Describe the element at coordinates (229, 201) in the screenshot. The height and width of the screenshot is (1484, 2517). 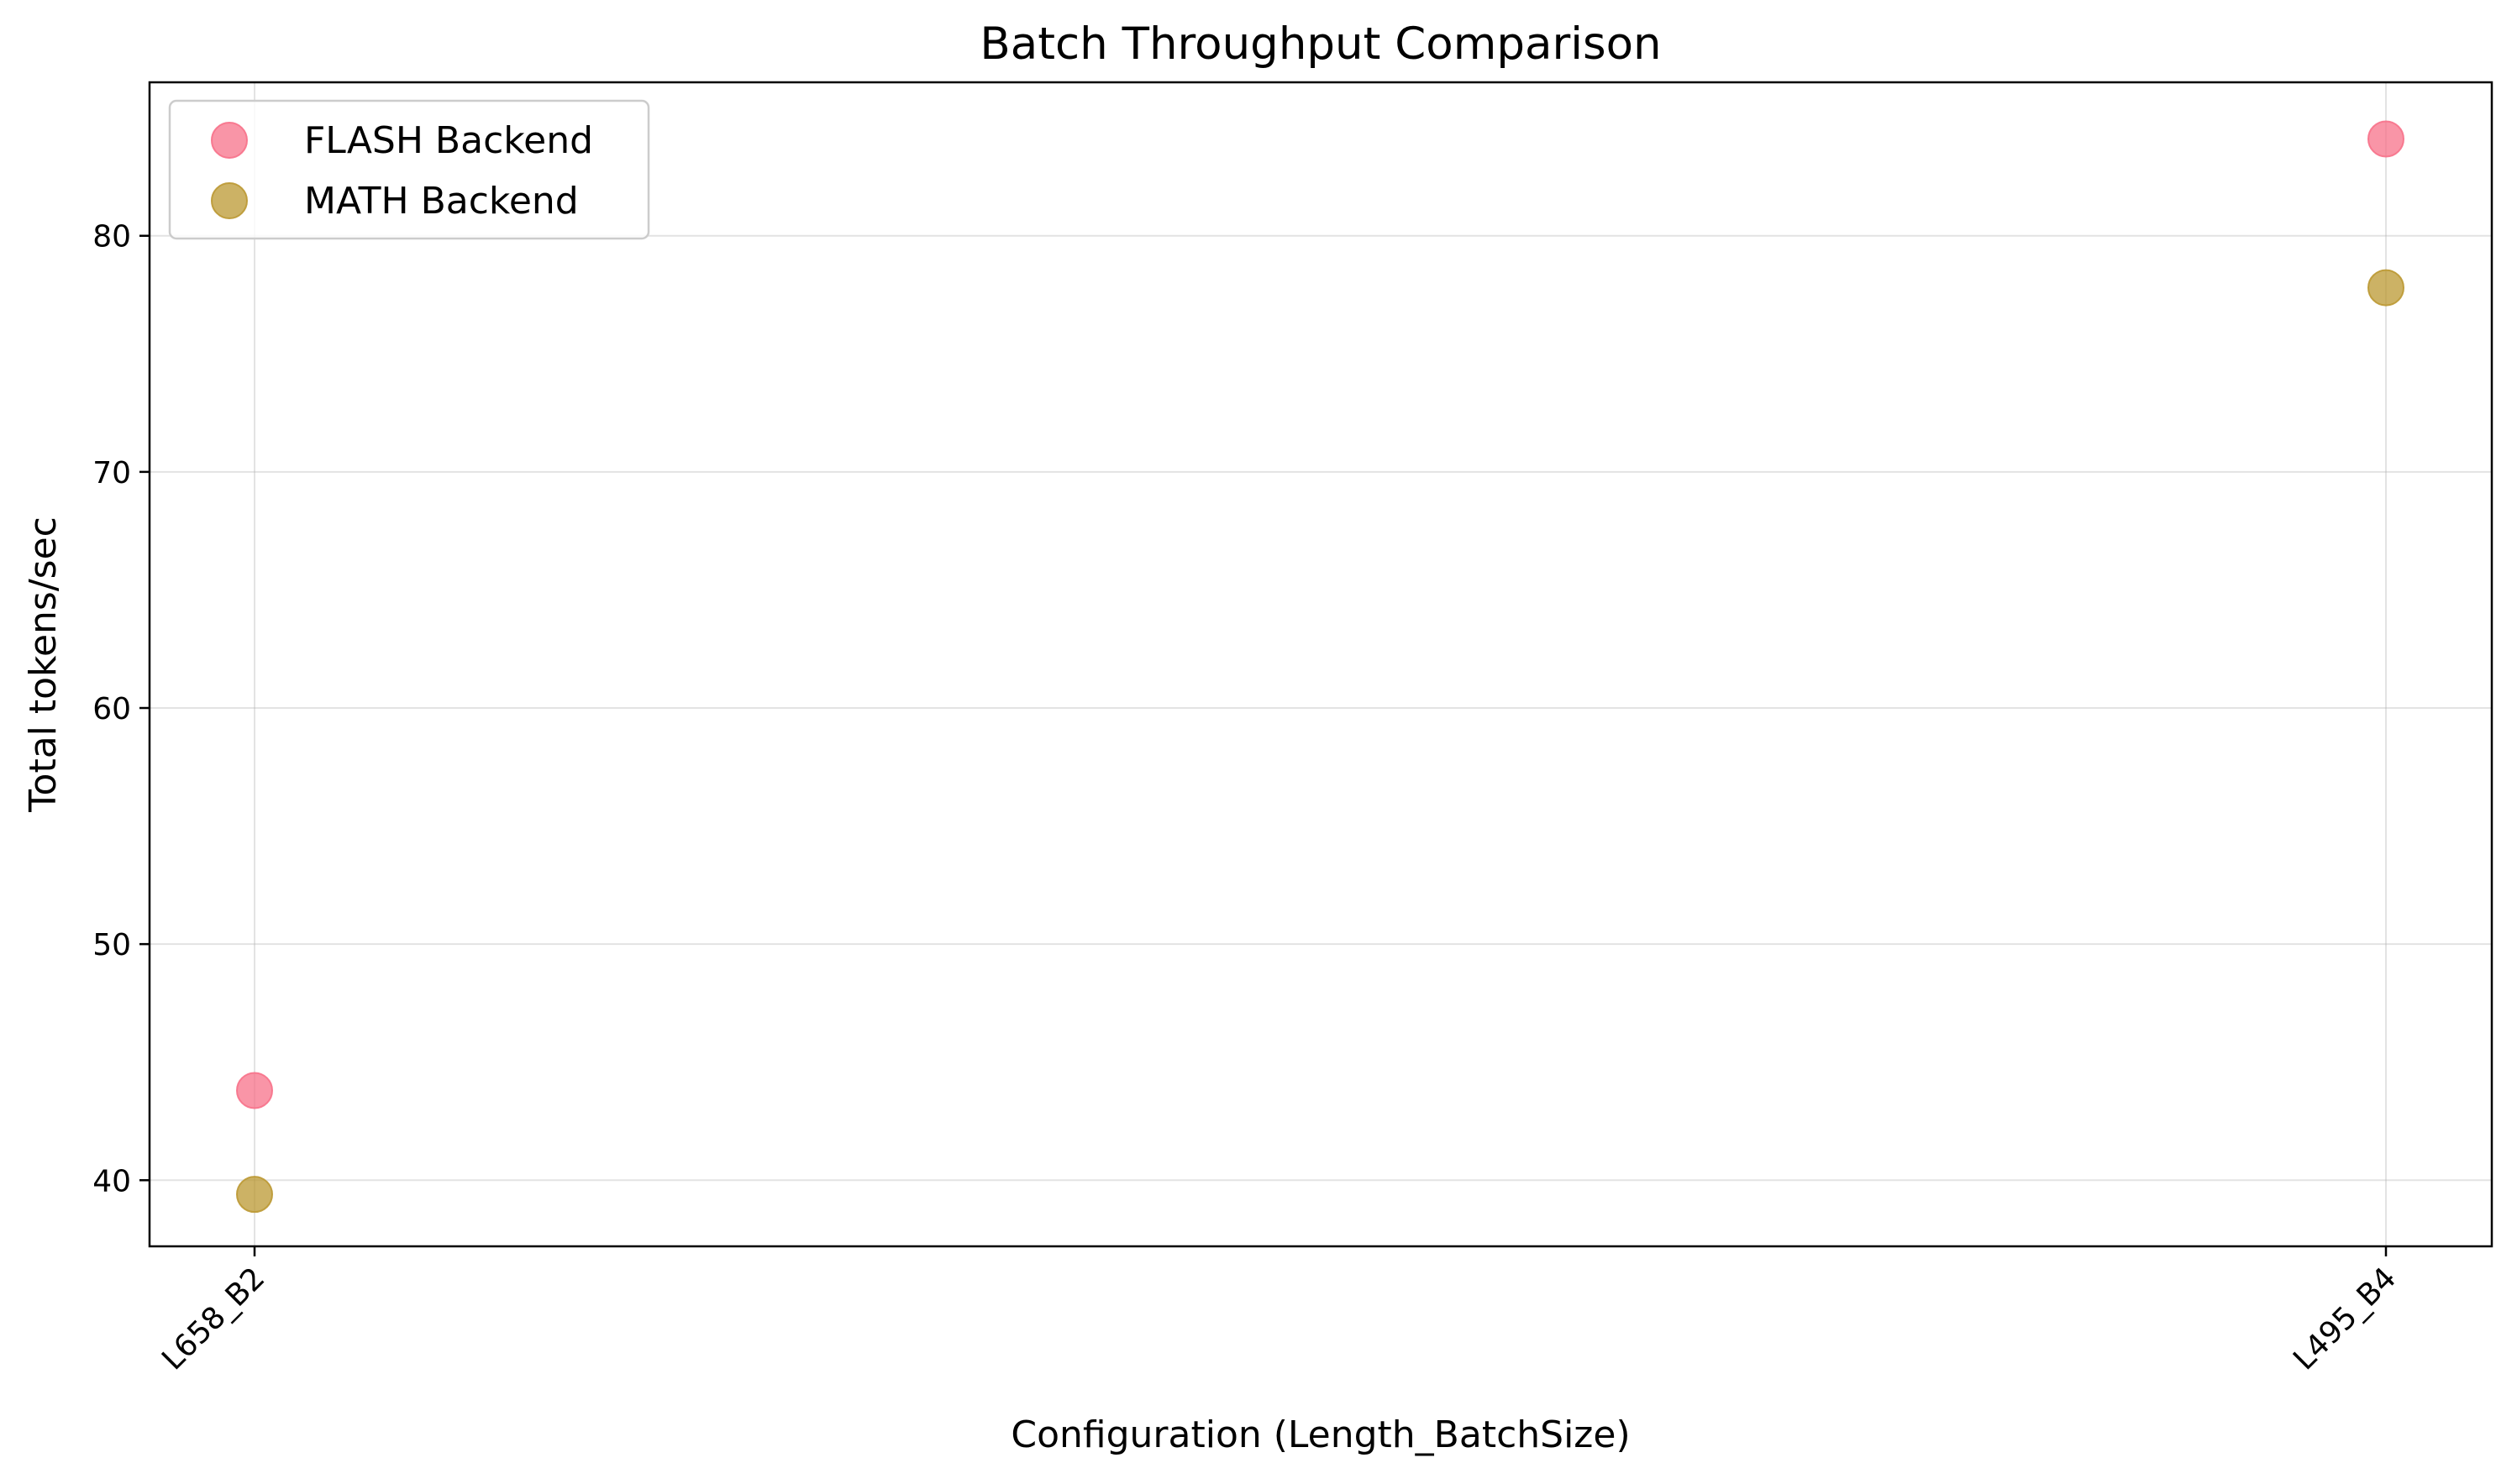
I see `legend-marker-math` at that location.